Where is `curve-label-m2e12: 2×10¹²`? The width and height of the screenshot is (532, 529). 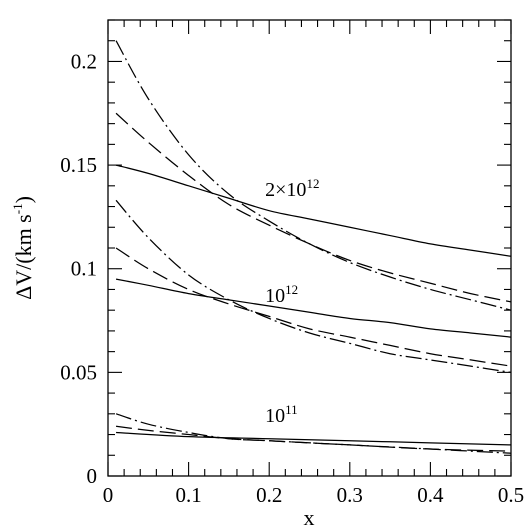 curve-label-m2e12: 2×10¹² is located at coordinates (292, 188).